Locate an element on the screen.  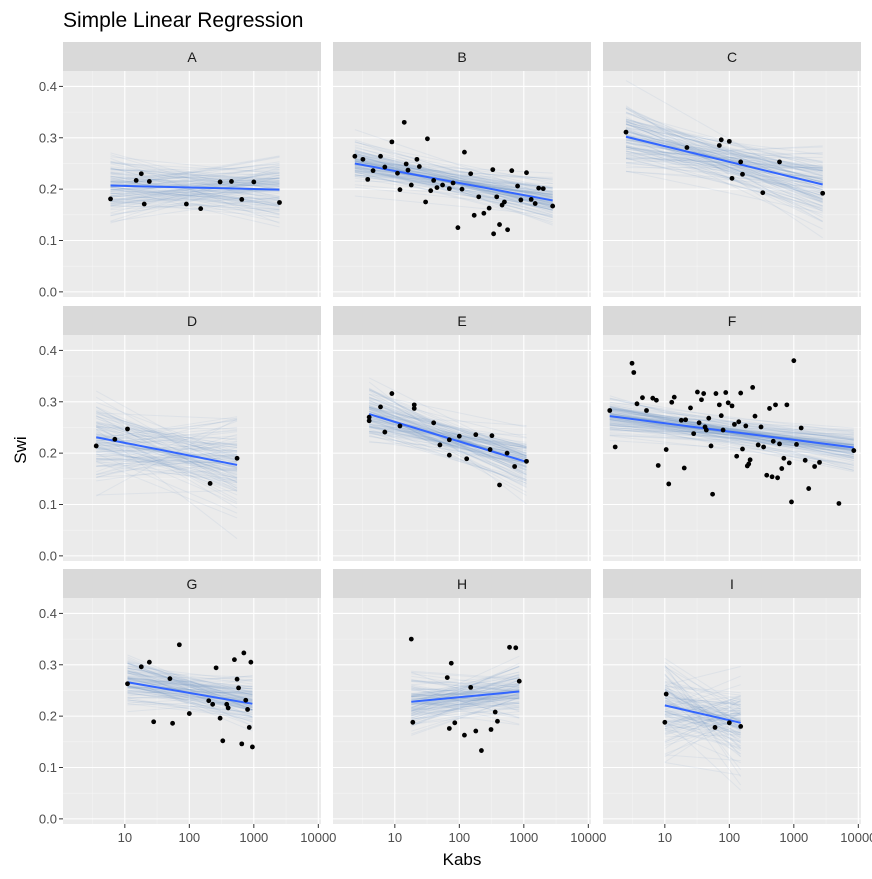
regression-line is located at coordinates (190, 693).